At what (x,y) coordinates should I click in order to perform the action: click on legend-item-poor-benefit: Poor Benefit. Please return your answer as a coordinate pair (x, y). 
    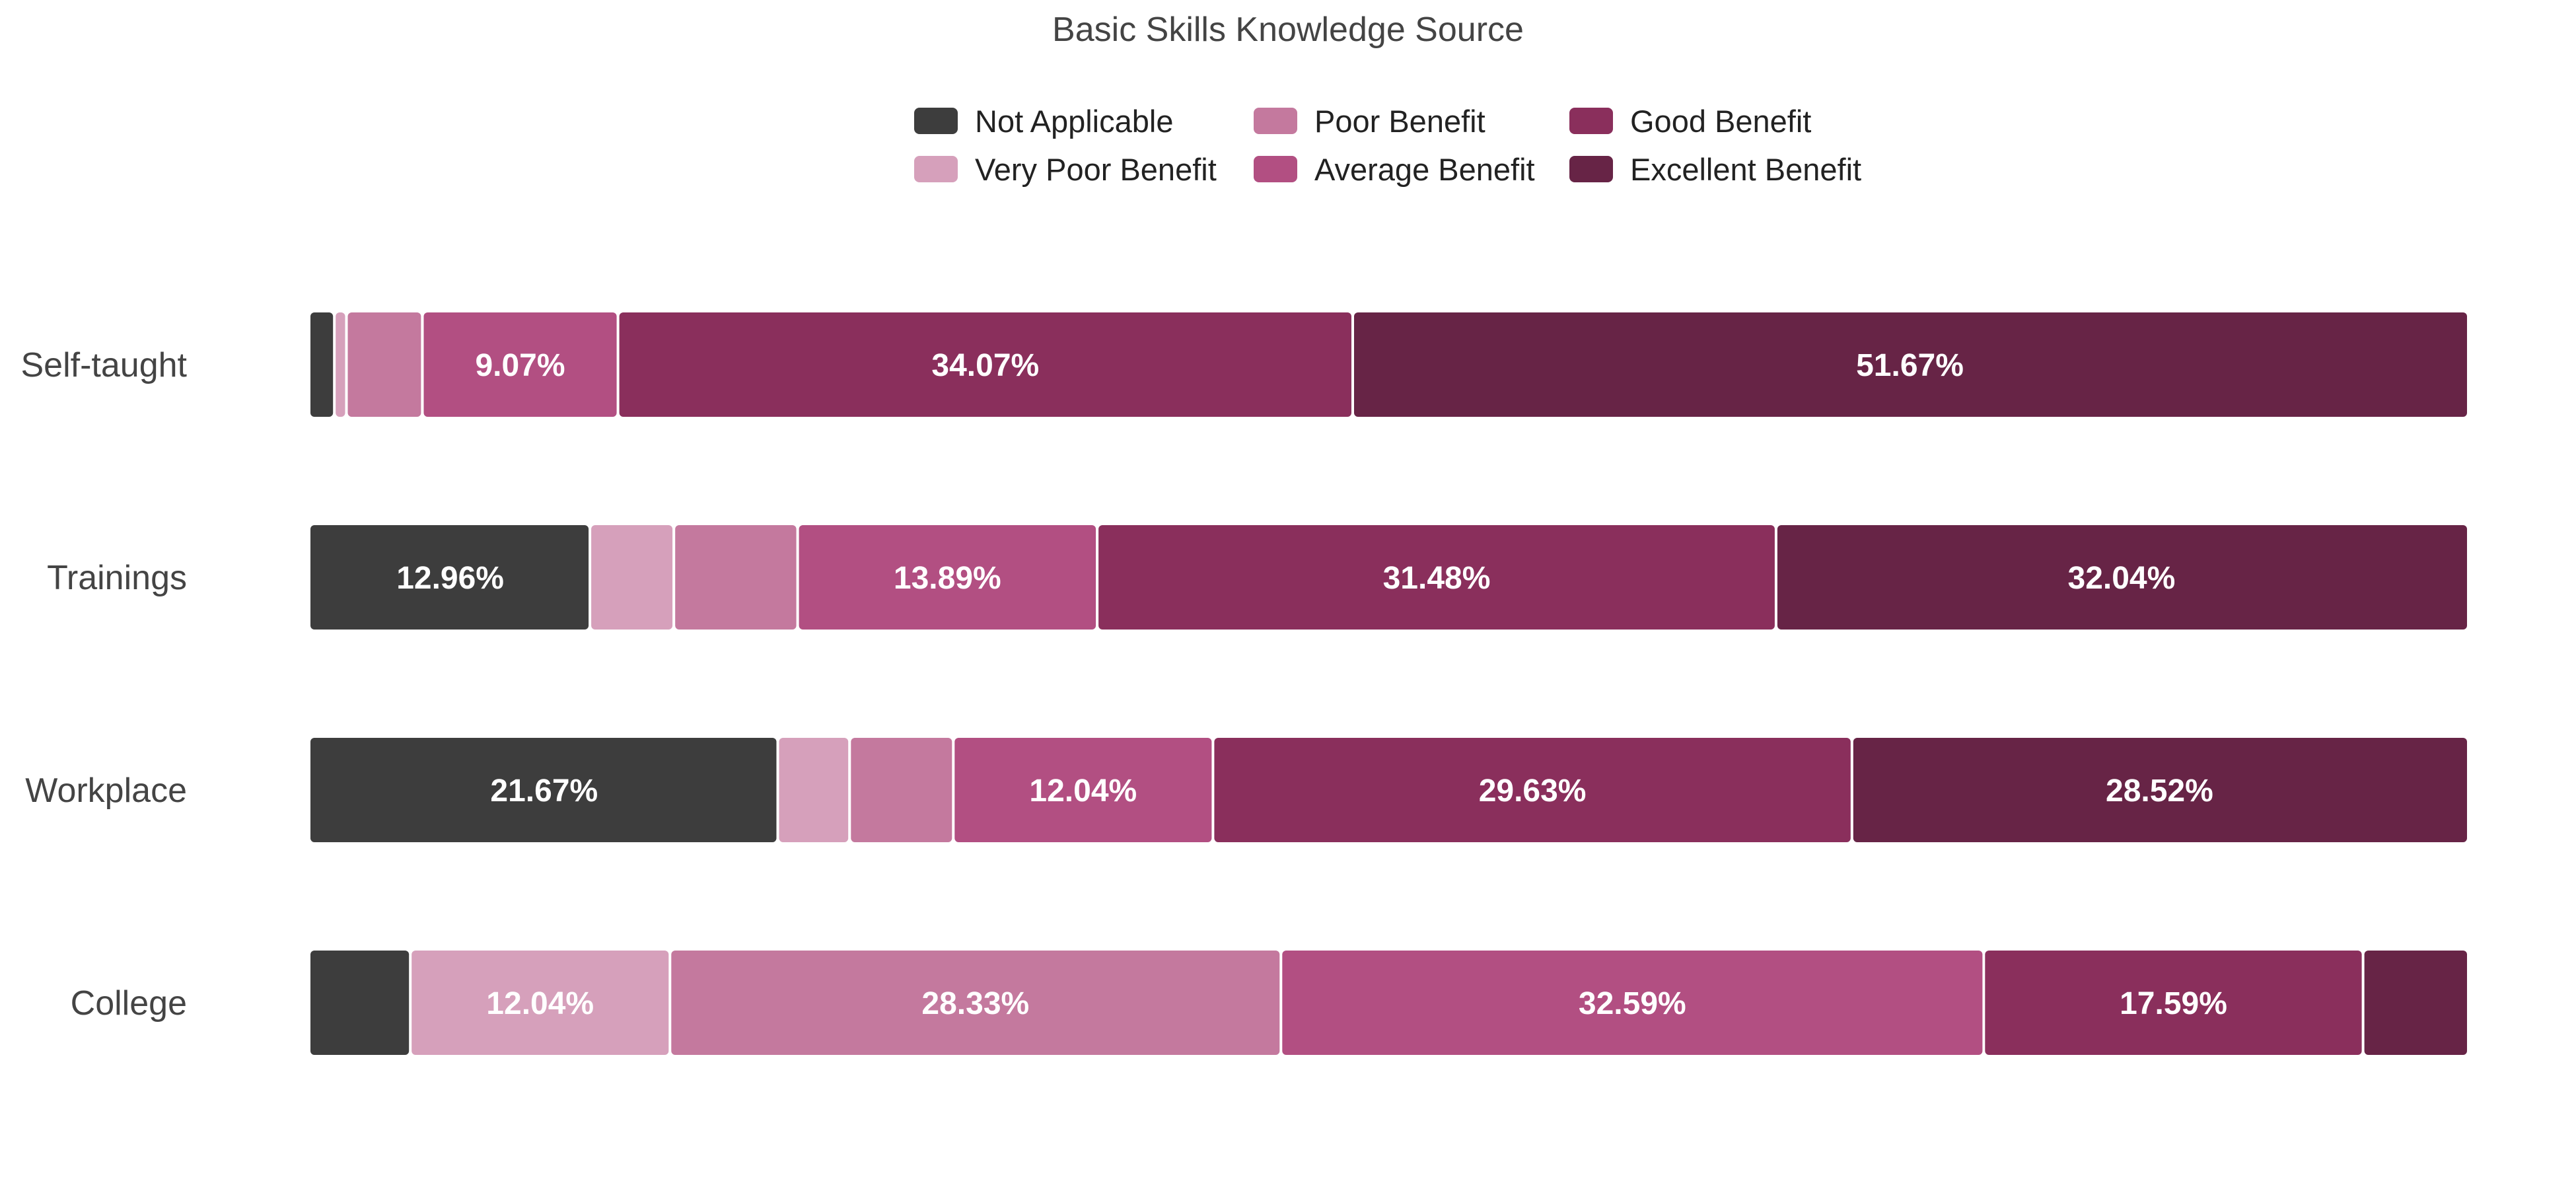
    Looking at the image, I should click on (1370, 121).